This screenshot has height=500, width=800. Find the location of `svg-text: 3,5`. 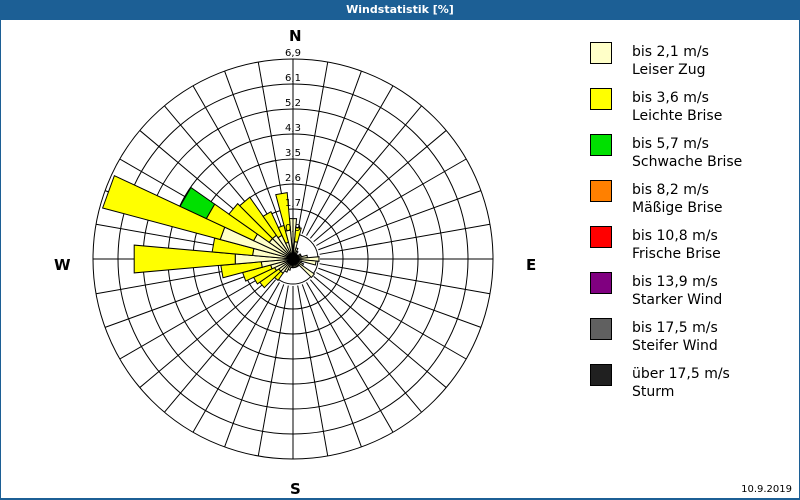

svg-text: 3,5 is located at coordinates (293, 153).